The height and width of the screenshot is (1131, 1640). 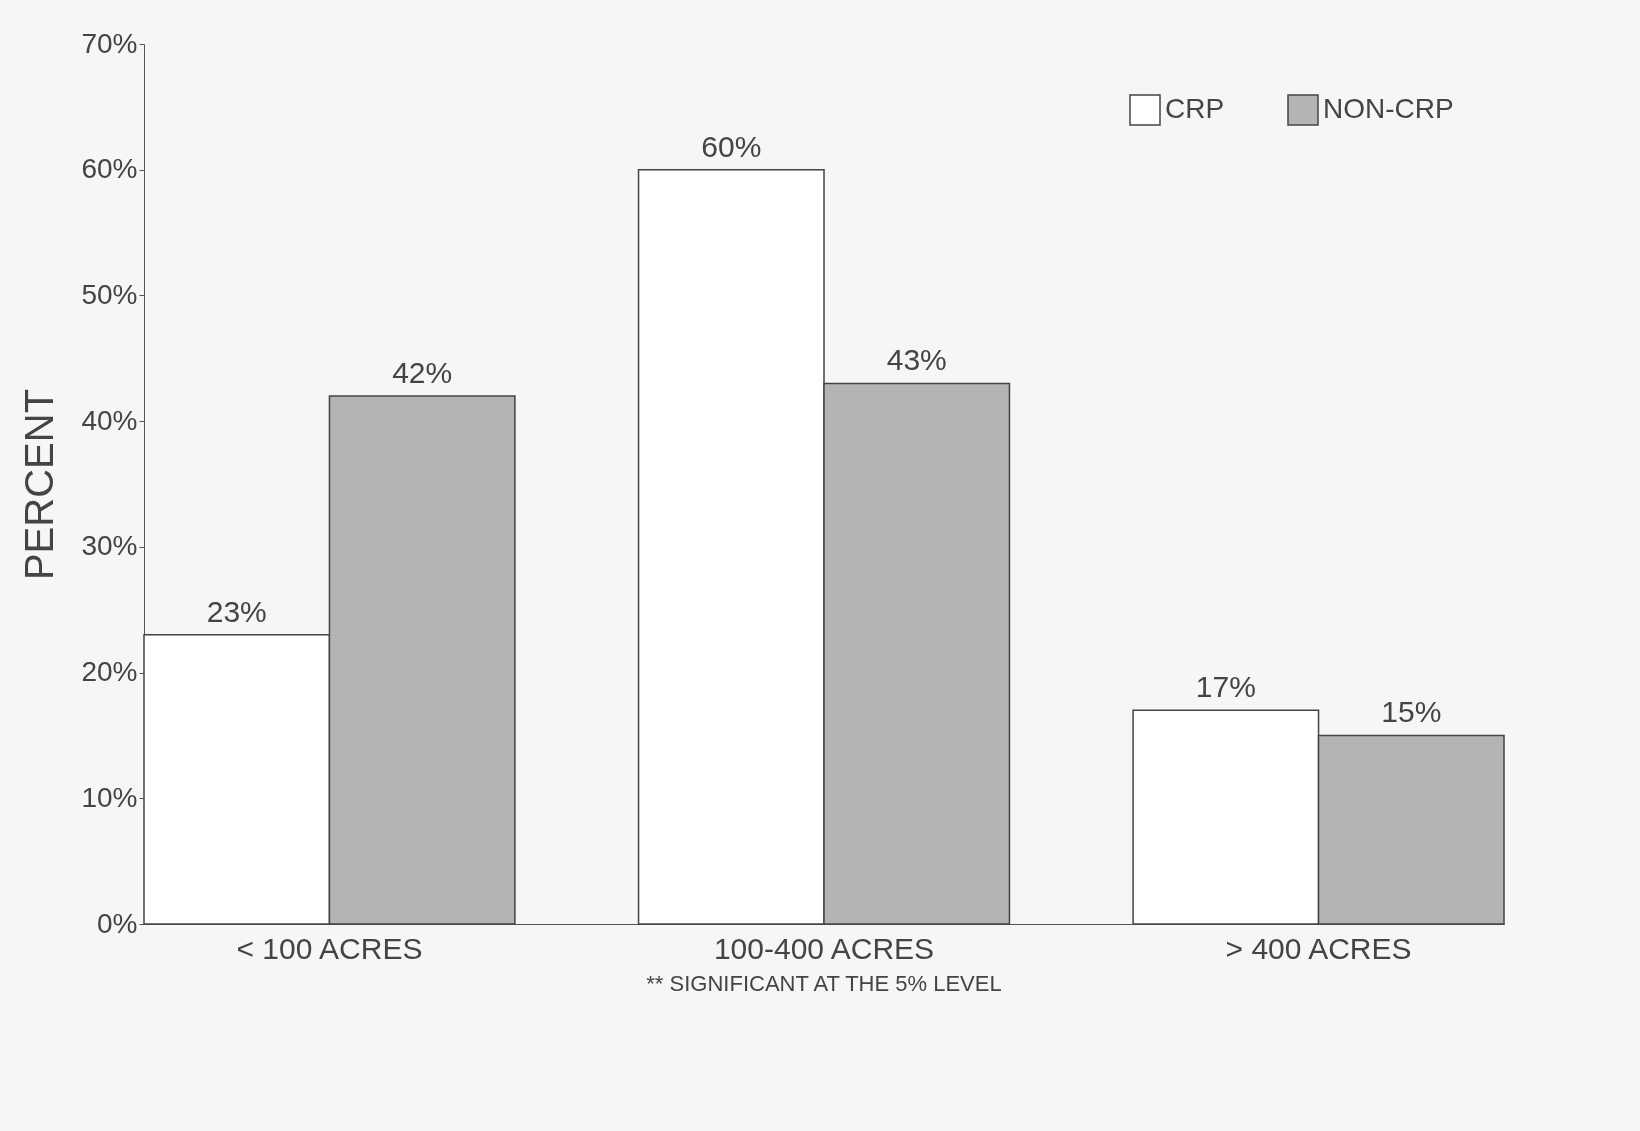 What do you see at coordinates (109, 43) in the screenshot?
I see `y-tick-label: 70%` at bounding box center [109, 43].